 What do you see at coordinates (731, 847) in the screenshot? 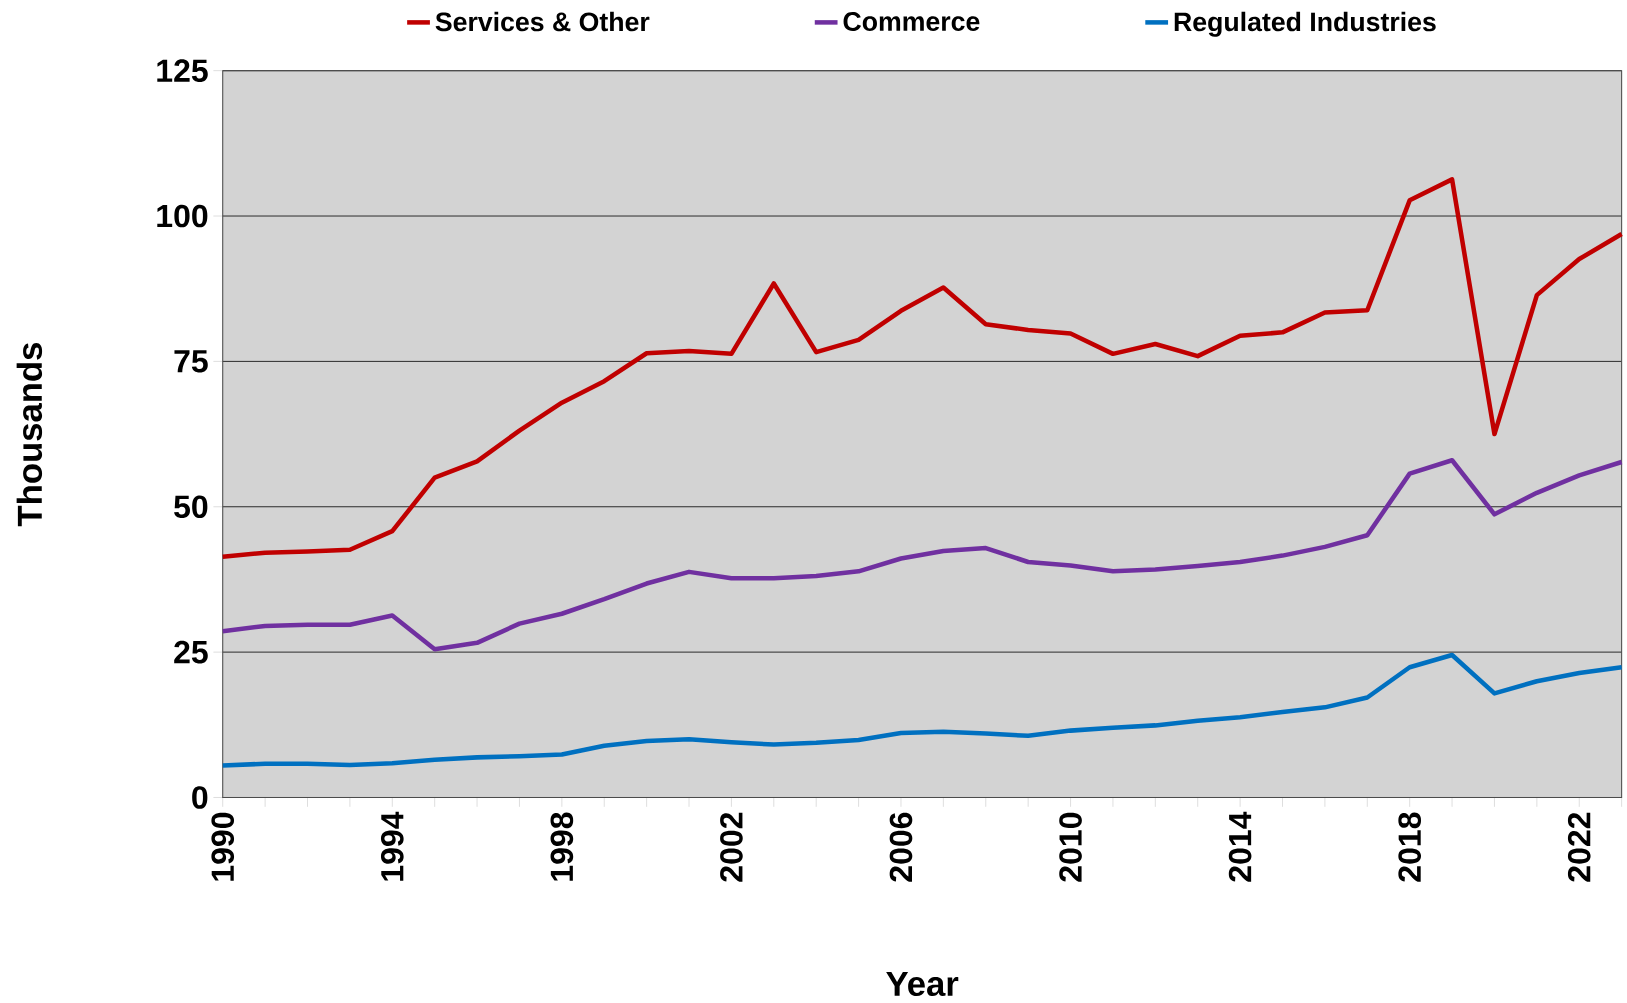
I see `x-tick-label: 2002` at bounding box center [731, 847].